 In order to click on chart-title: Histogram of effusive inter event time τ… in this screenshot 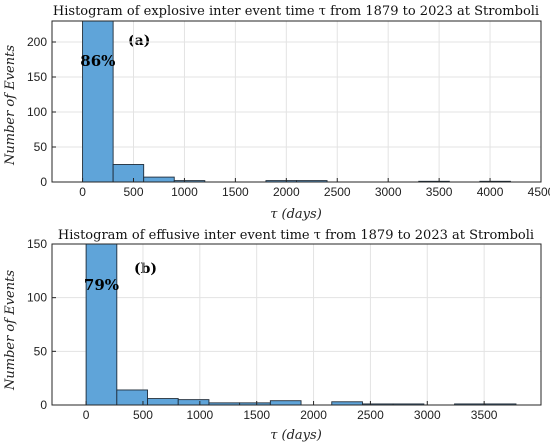, I will do `click(296, 235)`.